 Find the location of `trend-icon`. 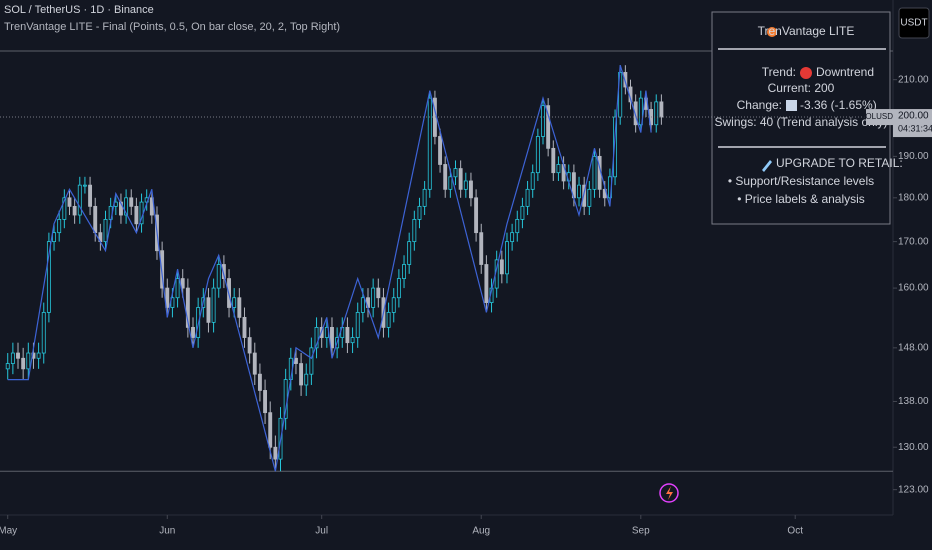

trend-icon is located at coordinates (806, 73).